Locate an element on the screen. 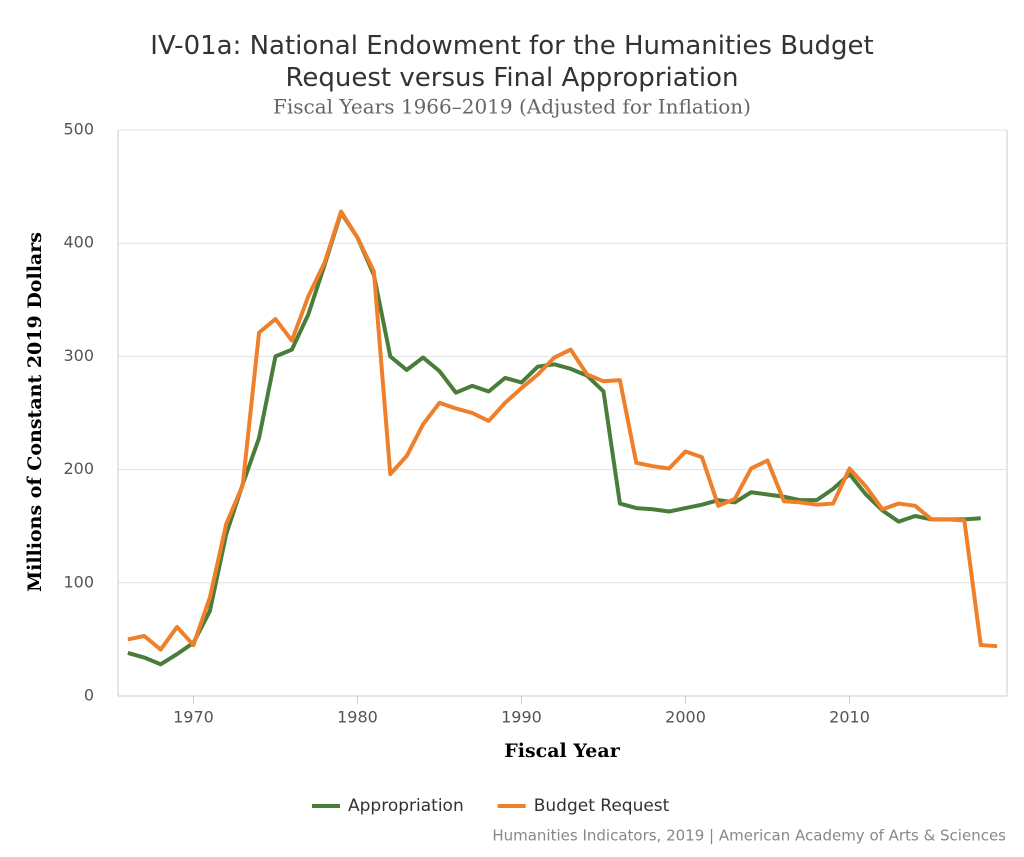 The height and width of the screenshot is (857, 1024). x-tick-label: 1980 is located at coordinates (357, 717).